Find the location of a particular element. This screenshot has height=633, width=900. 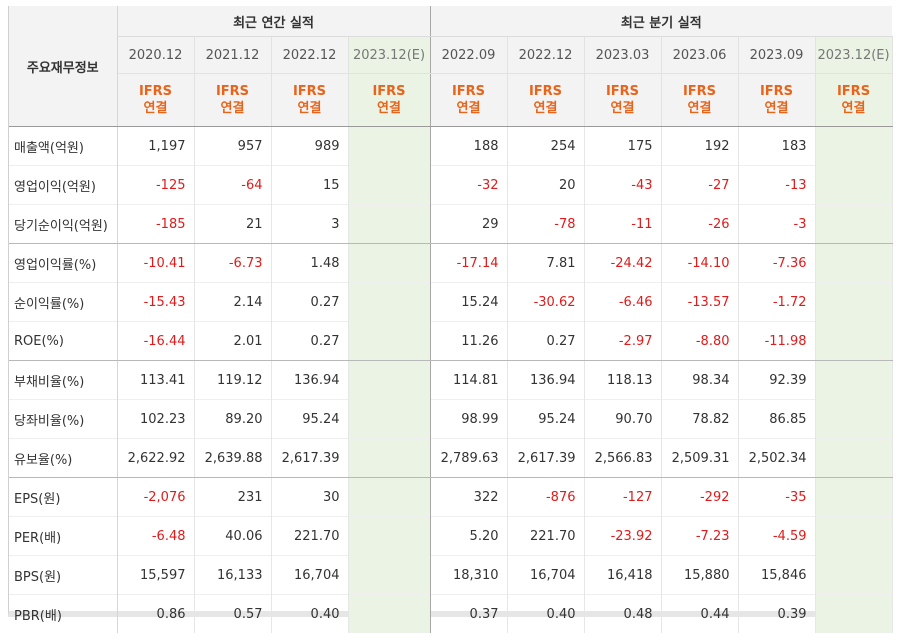

value-cell: 7.81 is located at coordinates (545, 263).